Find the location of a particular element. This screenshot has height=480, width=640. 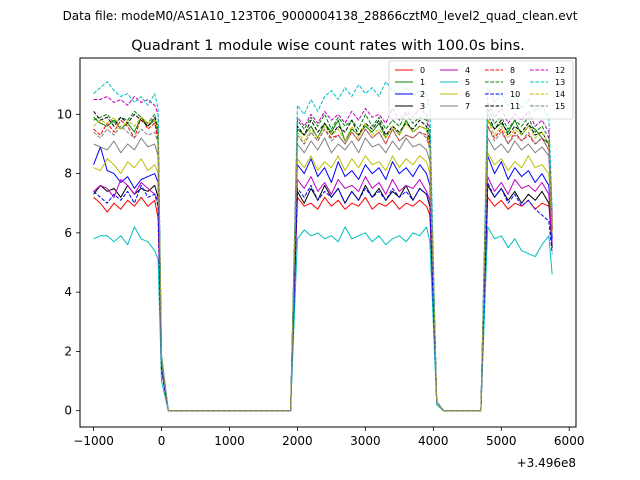

legend-label-1: 1 is located at coordinates (422, 82).